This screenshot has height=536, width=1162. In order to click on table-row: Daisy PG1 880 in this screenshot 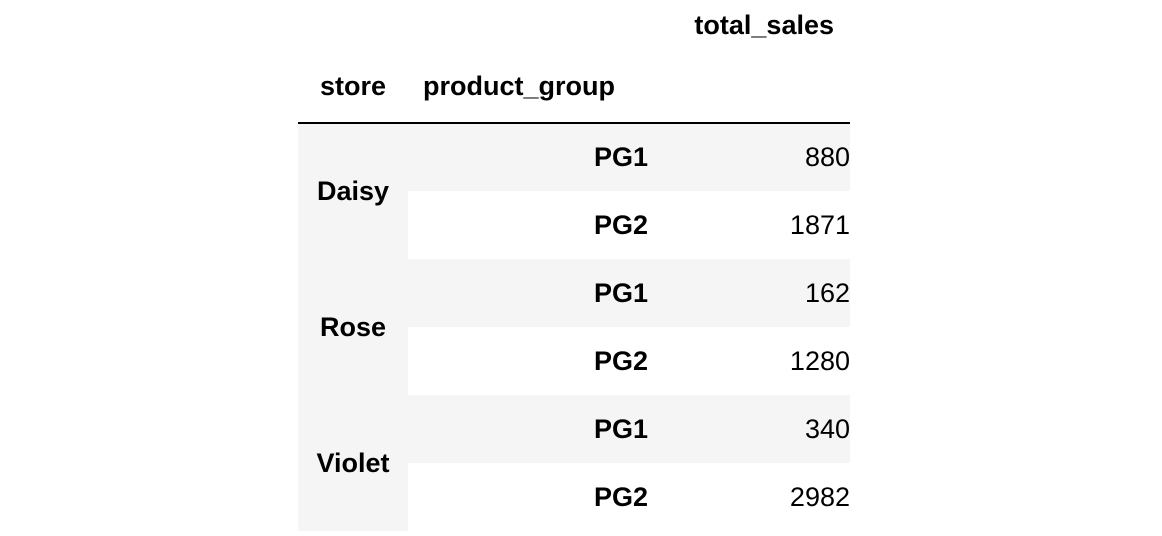, I will do `click(574, 191)`.